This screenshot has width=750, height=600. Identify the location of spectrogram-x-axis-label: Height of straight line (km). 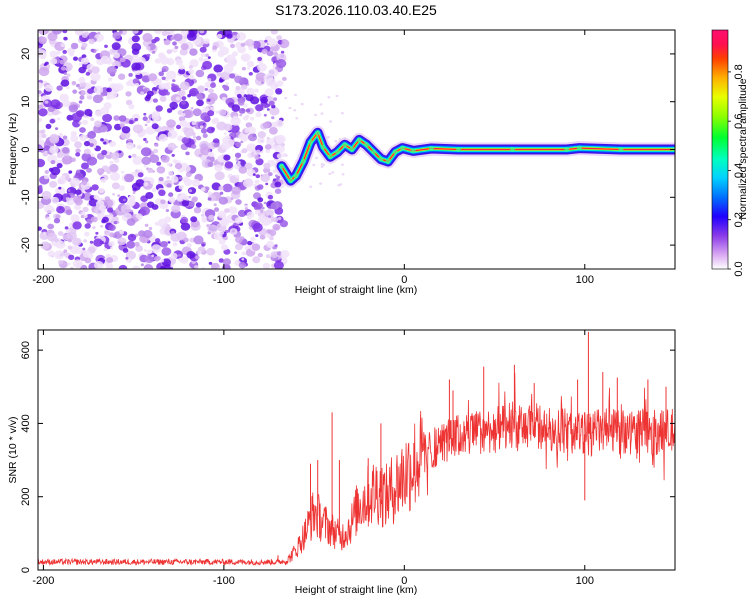
(356, 290).